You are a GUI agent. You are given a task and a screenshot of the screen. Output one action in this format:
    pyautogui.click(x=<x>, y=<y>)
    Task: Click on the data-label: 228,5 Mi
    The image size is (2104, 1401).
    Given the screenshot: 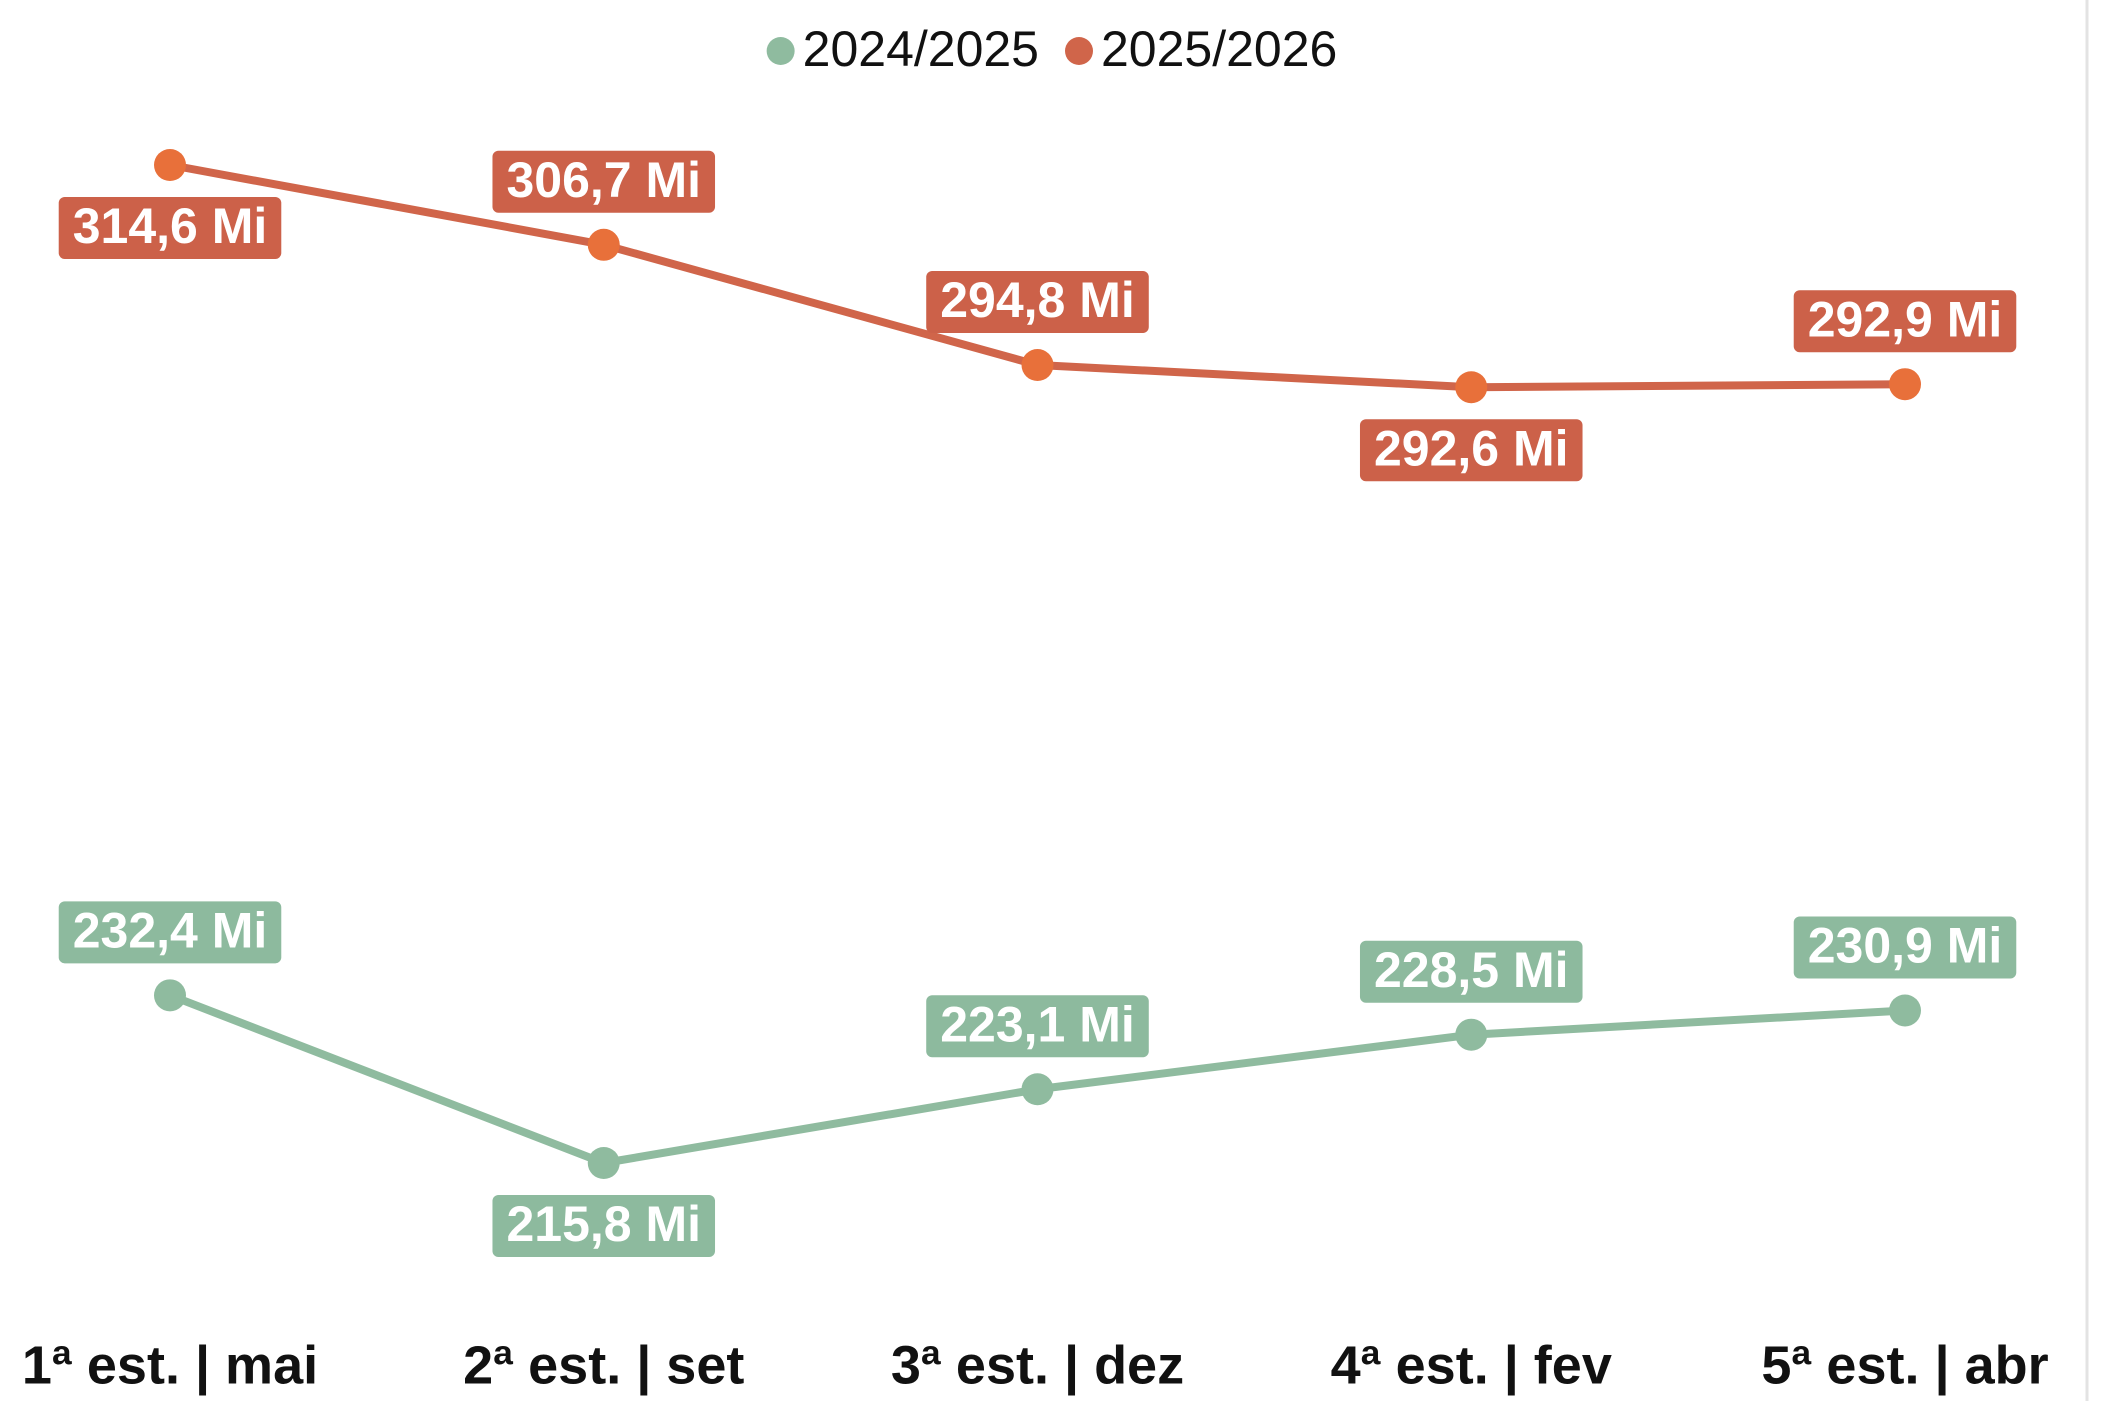 What is the action you would take?
    pyautogui.click(x=1471, y=971)
    